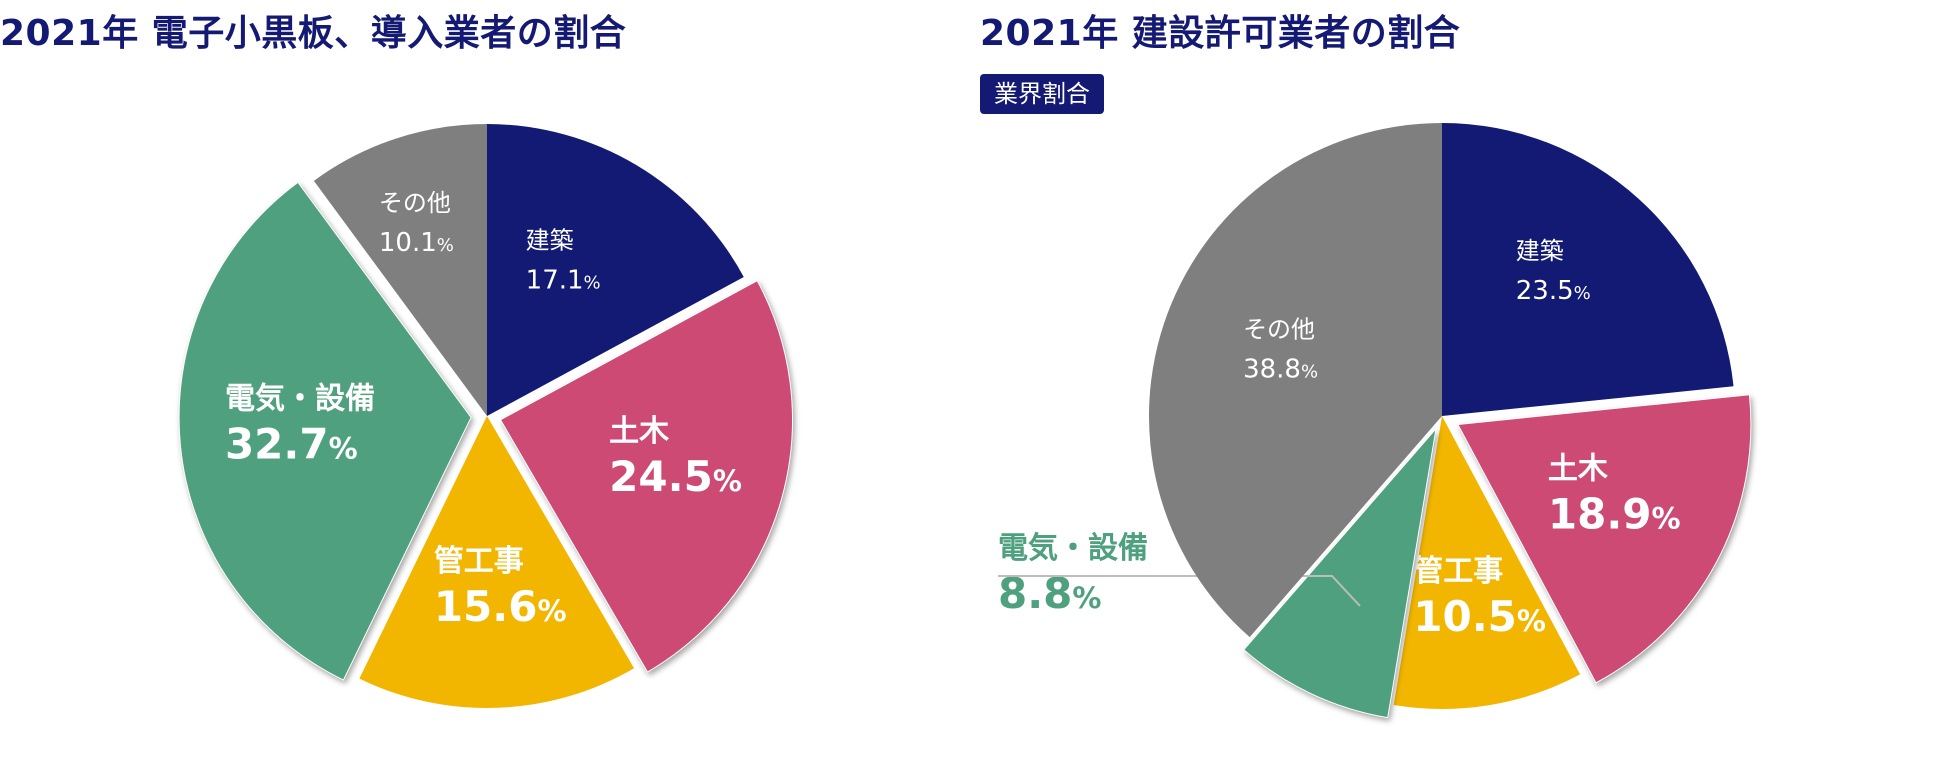  I want to click on slice-label-electrical-right: 電気・設備, so click(1073, 548).